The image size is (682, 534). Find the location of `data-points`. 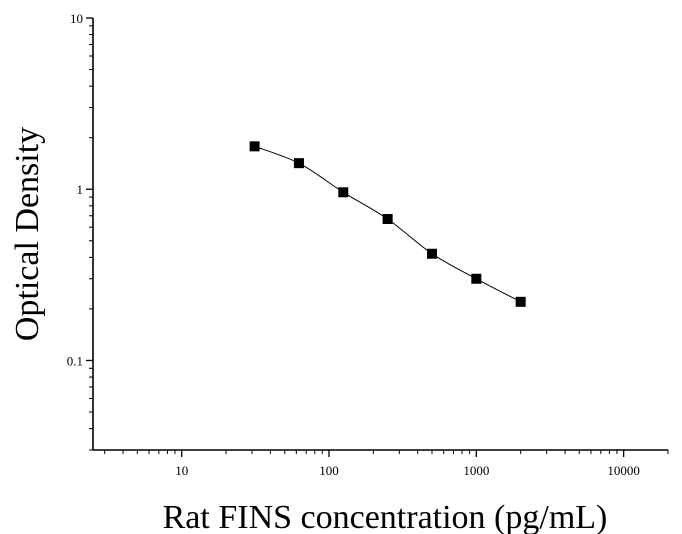

data-points is located at coordinates (387, 224).